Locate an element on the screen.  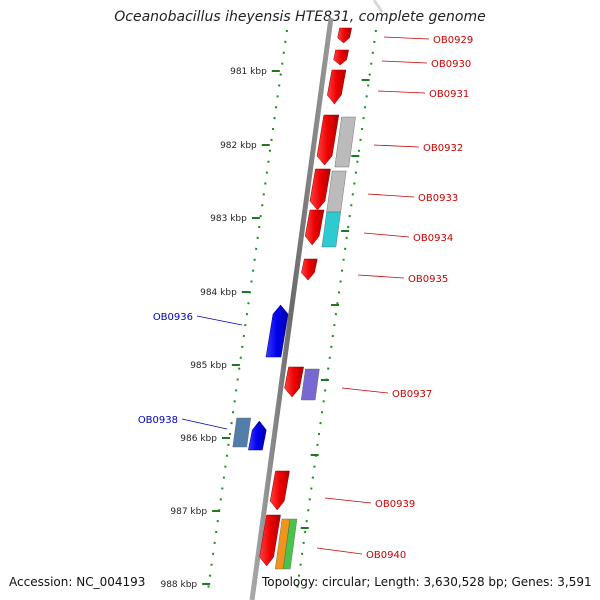
scale-tick-label: 983 kbp is located at coordinates (228, 219).